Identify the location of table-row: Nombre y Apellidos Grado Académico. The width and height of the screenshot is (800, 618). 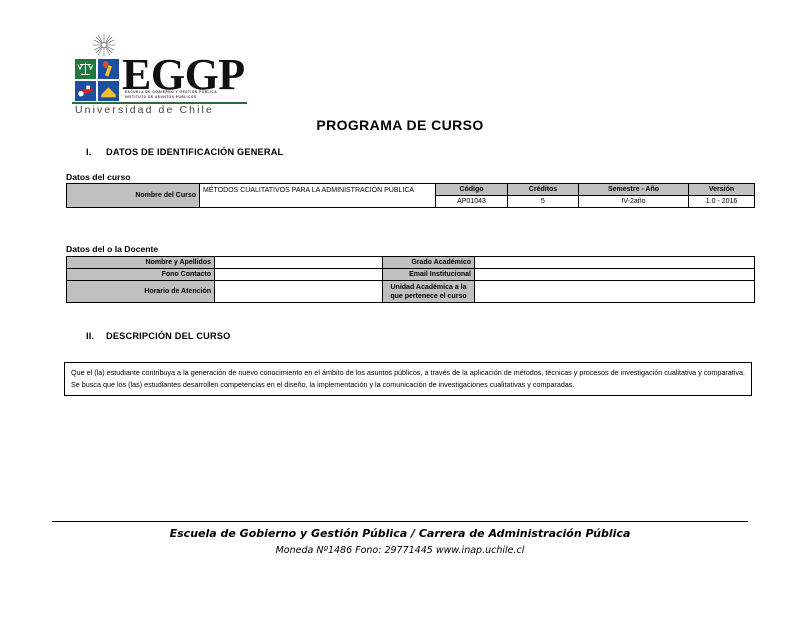
(410, 262).